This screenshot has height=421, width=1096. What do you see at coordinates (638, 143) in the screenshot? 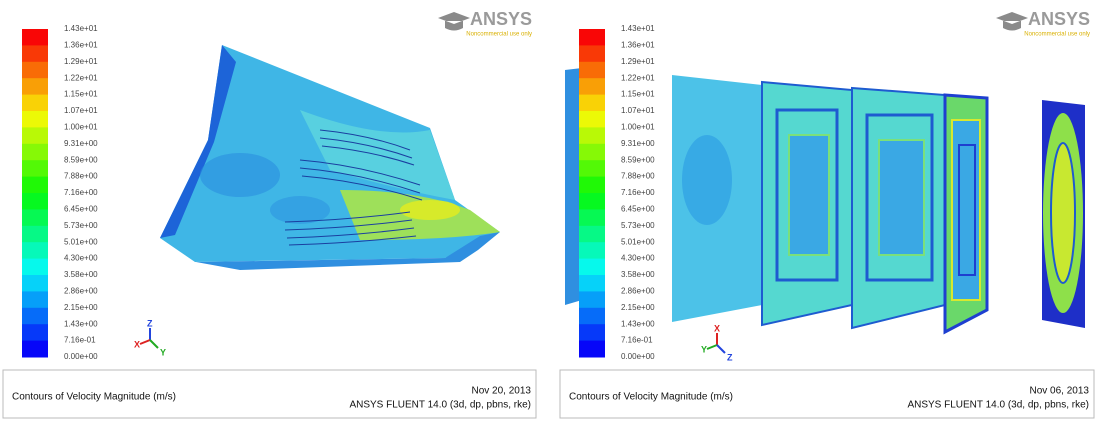
I see `colorbar-label: 9.31e+00` at bounding box center [638, 143].